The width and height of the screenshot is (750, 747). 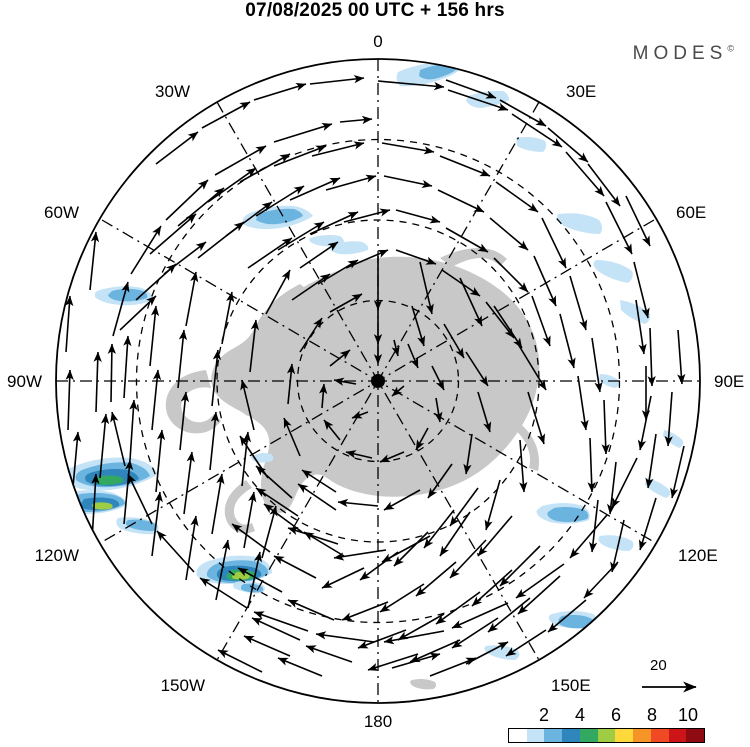 What do you see at coordinates (698, 555) in the screenshot?
I see `longitude-label-120e: 120E` at bounding box center [698, 555].